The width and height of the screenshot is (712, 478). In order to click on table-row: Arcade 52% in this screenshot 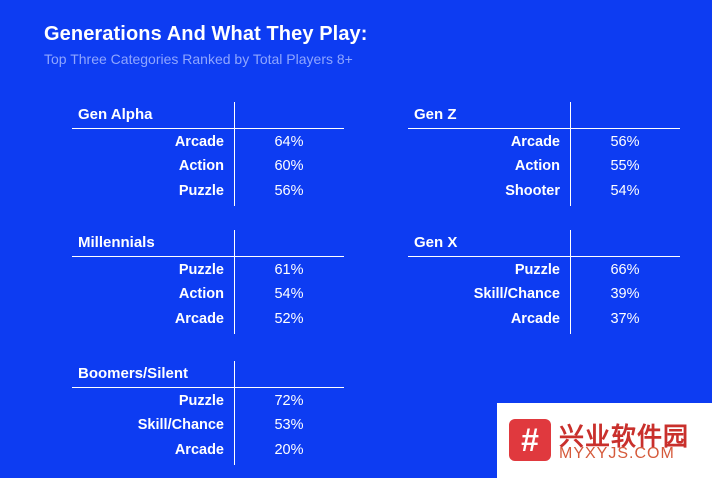, I will do `click(208, 321)`.